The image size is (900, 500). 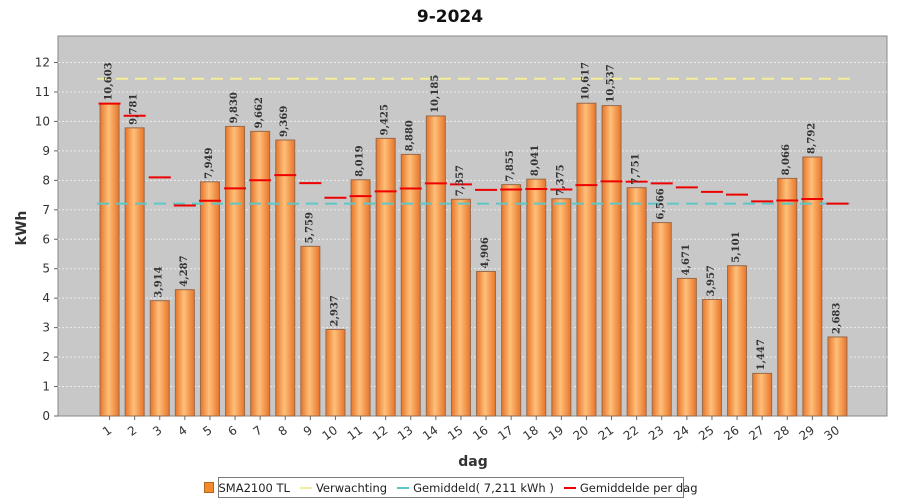 What do you see at coordinates (46, 416) in the screenshot?
I see `y-tick-label: 0` at bounding box center [46, 416].